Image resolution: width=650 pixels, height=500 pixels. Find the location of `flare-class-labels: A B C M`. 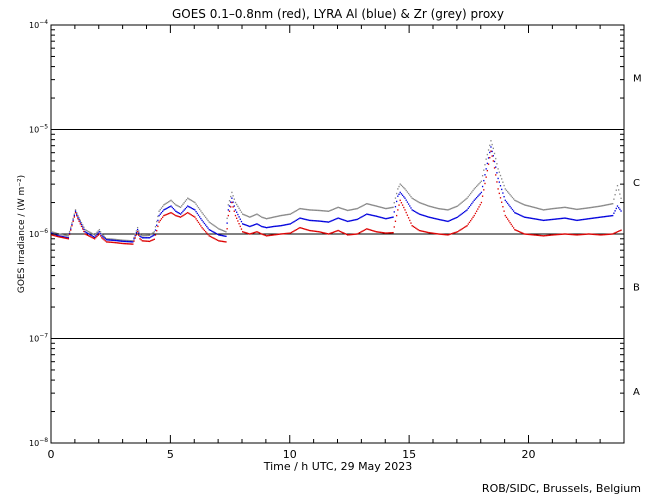

flare-class-labels: A B C M is located at coordinates (637, 235).